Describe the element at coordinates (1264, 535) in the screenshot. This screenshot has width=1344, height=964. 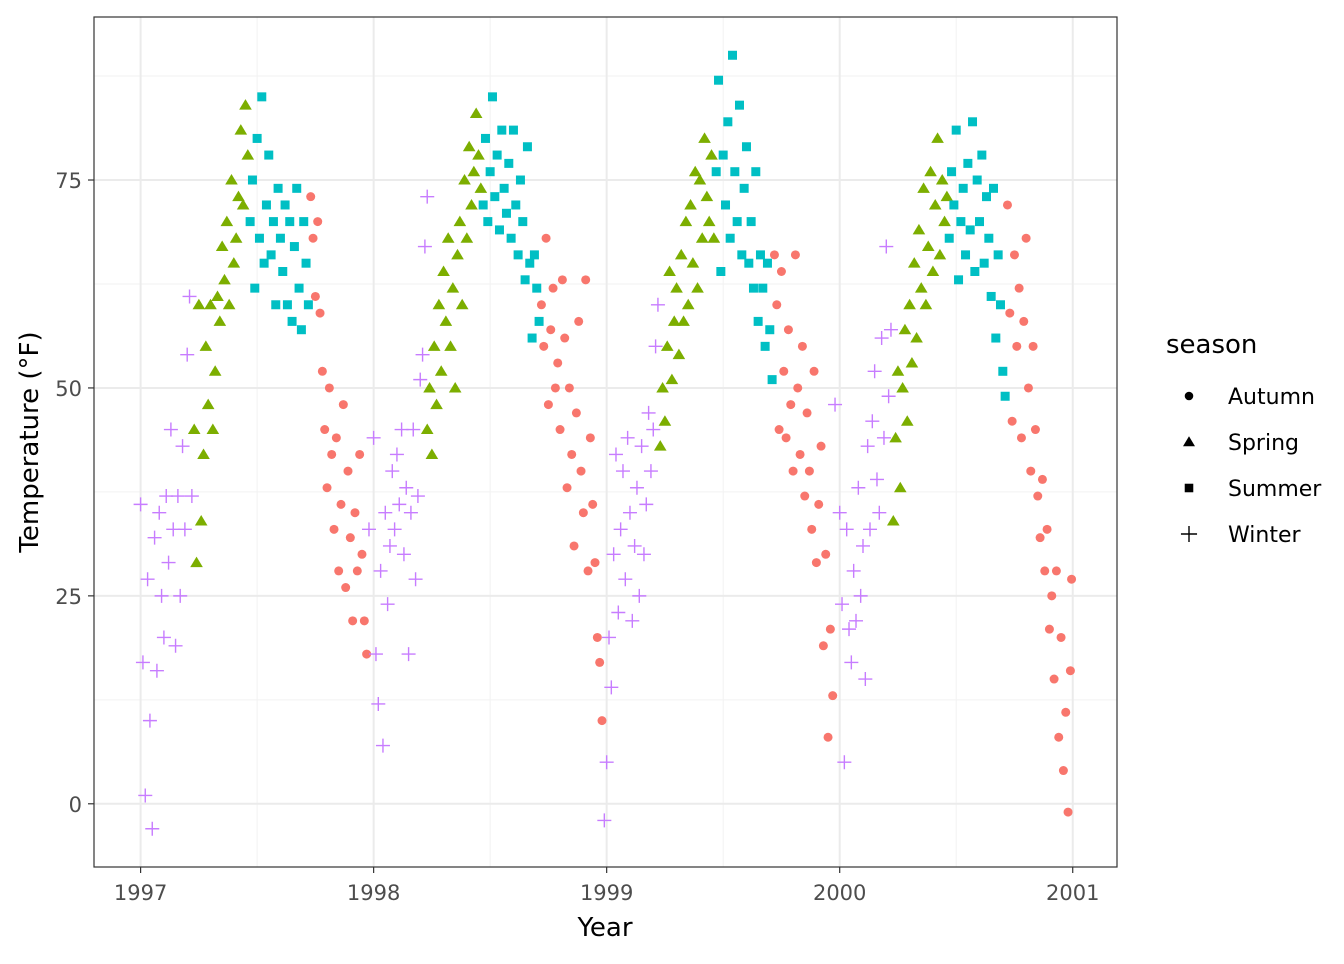
I see `legend-label-winter: Winter` at that location.